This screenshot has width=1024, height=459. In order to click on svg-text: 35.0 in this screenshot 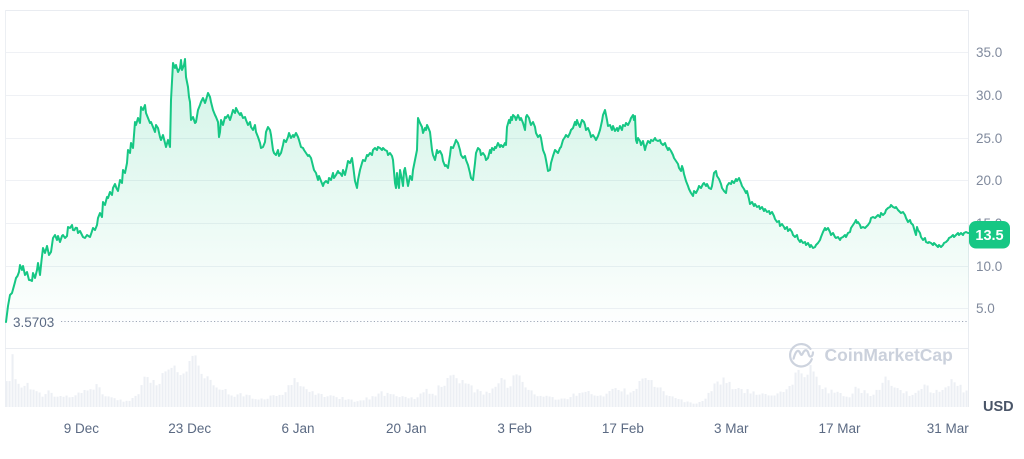, I will do `click(989, 52)`.